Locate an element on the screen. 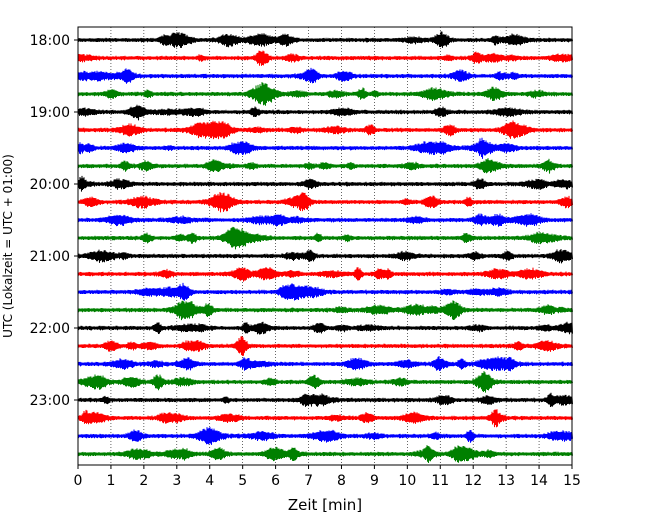 The image size is (650, 520). y-tick-label: 20:00 is located at coordinates (50, 185).